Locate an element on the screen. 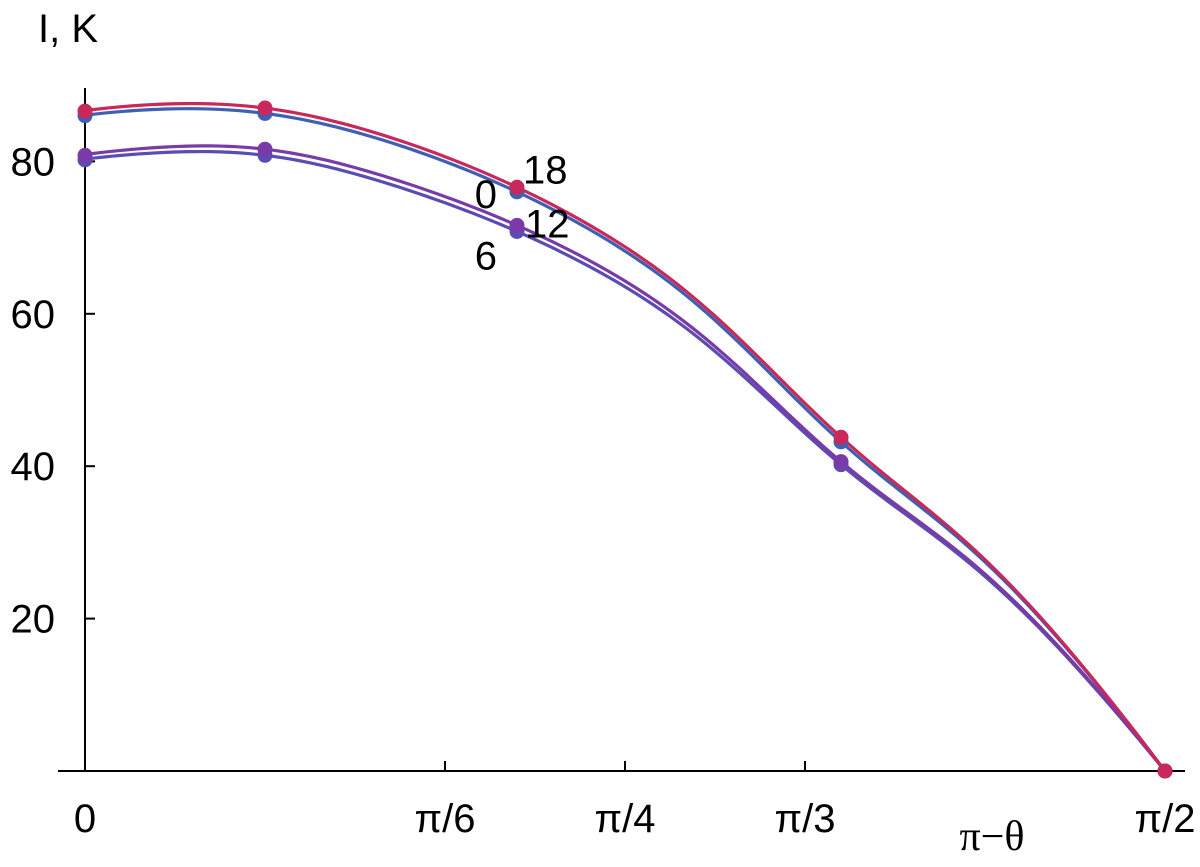 Image resolution: width=1200 pixels, height=867 pixels. x-axis-title: π−θ is located at coordinates (991, 837).